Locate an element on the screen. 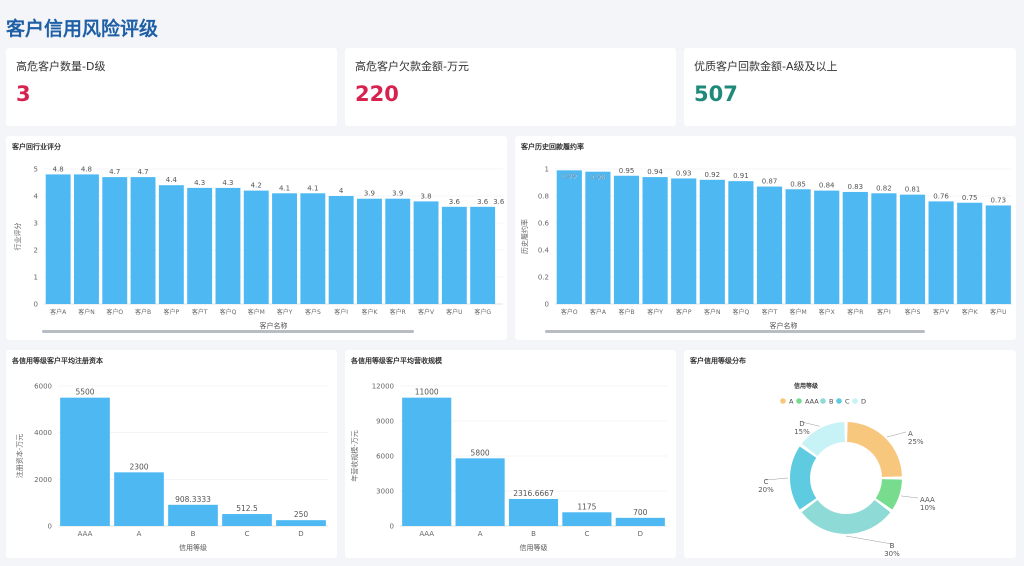 This screenshot has height=566, width=1024. x-tick-label: 客户P is located at coordinates (684, 312).